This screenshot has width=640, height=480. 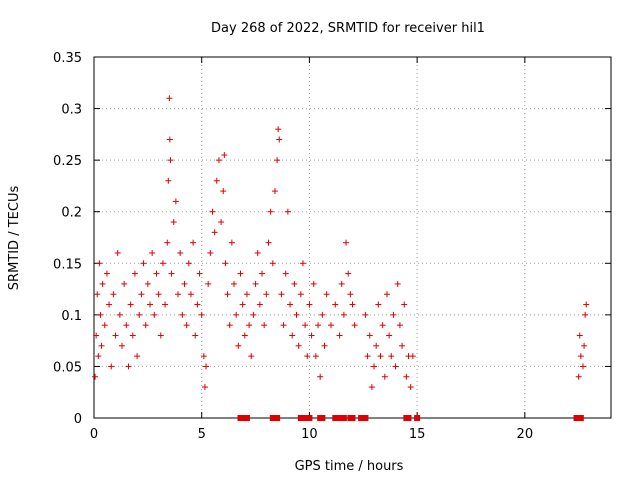 I want to click on x-tick-label: 0, so click(x=94, y=434).